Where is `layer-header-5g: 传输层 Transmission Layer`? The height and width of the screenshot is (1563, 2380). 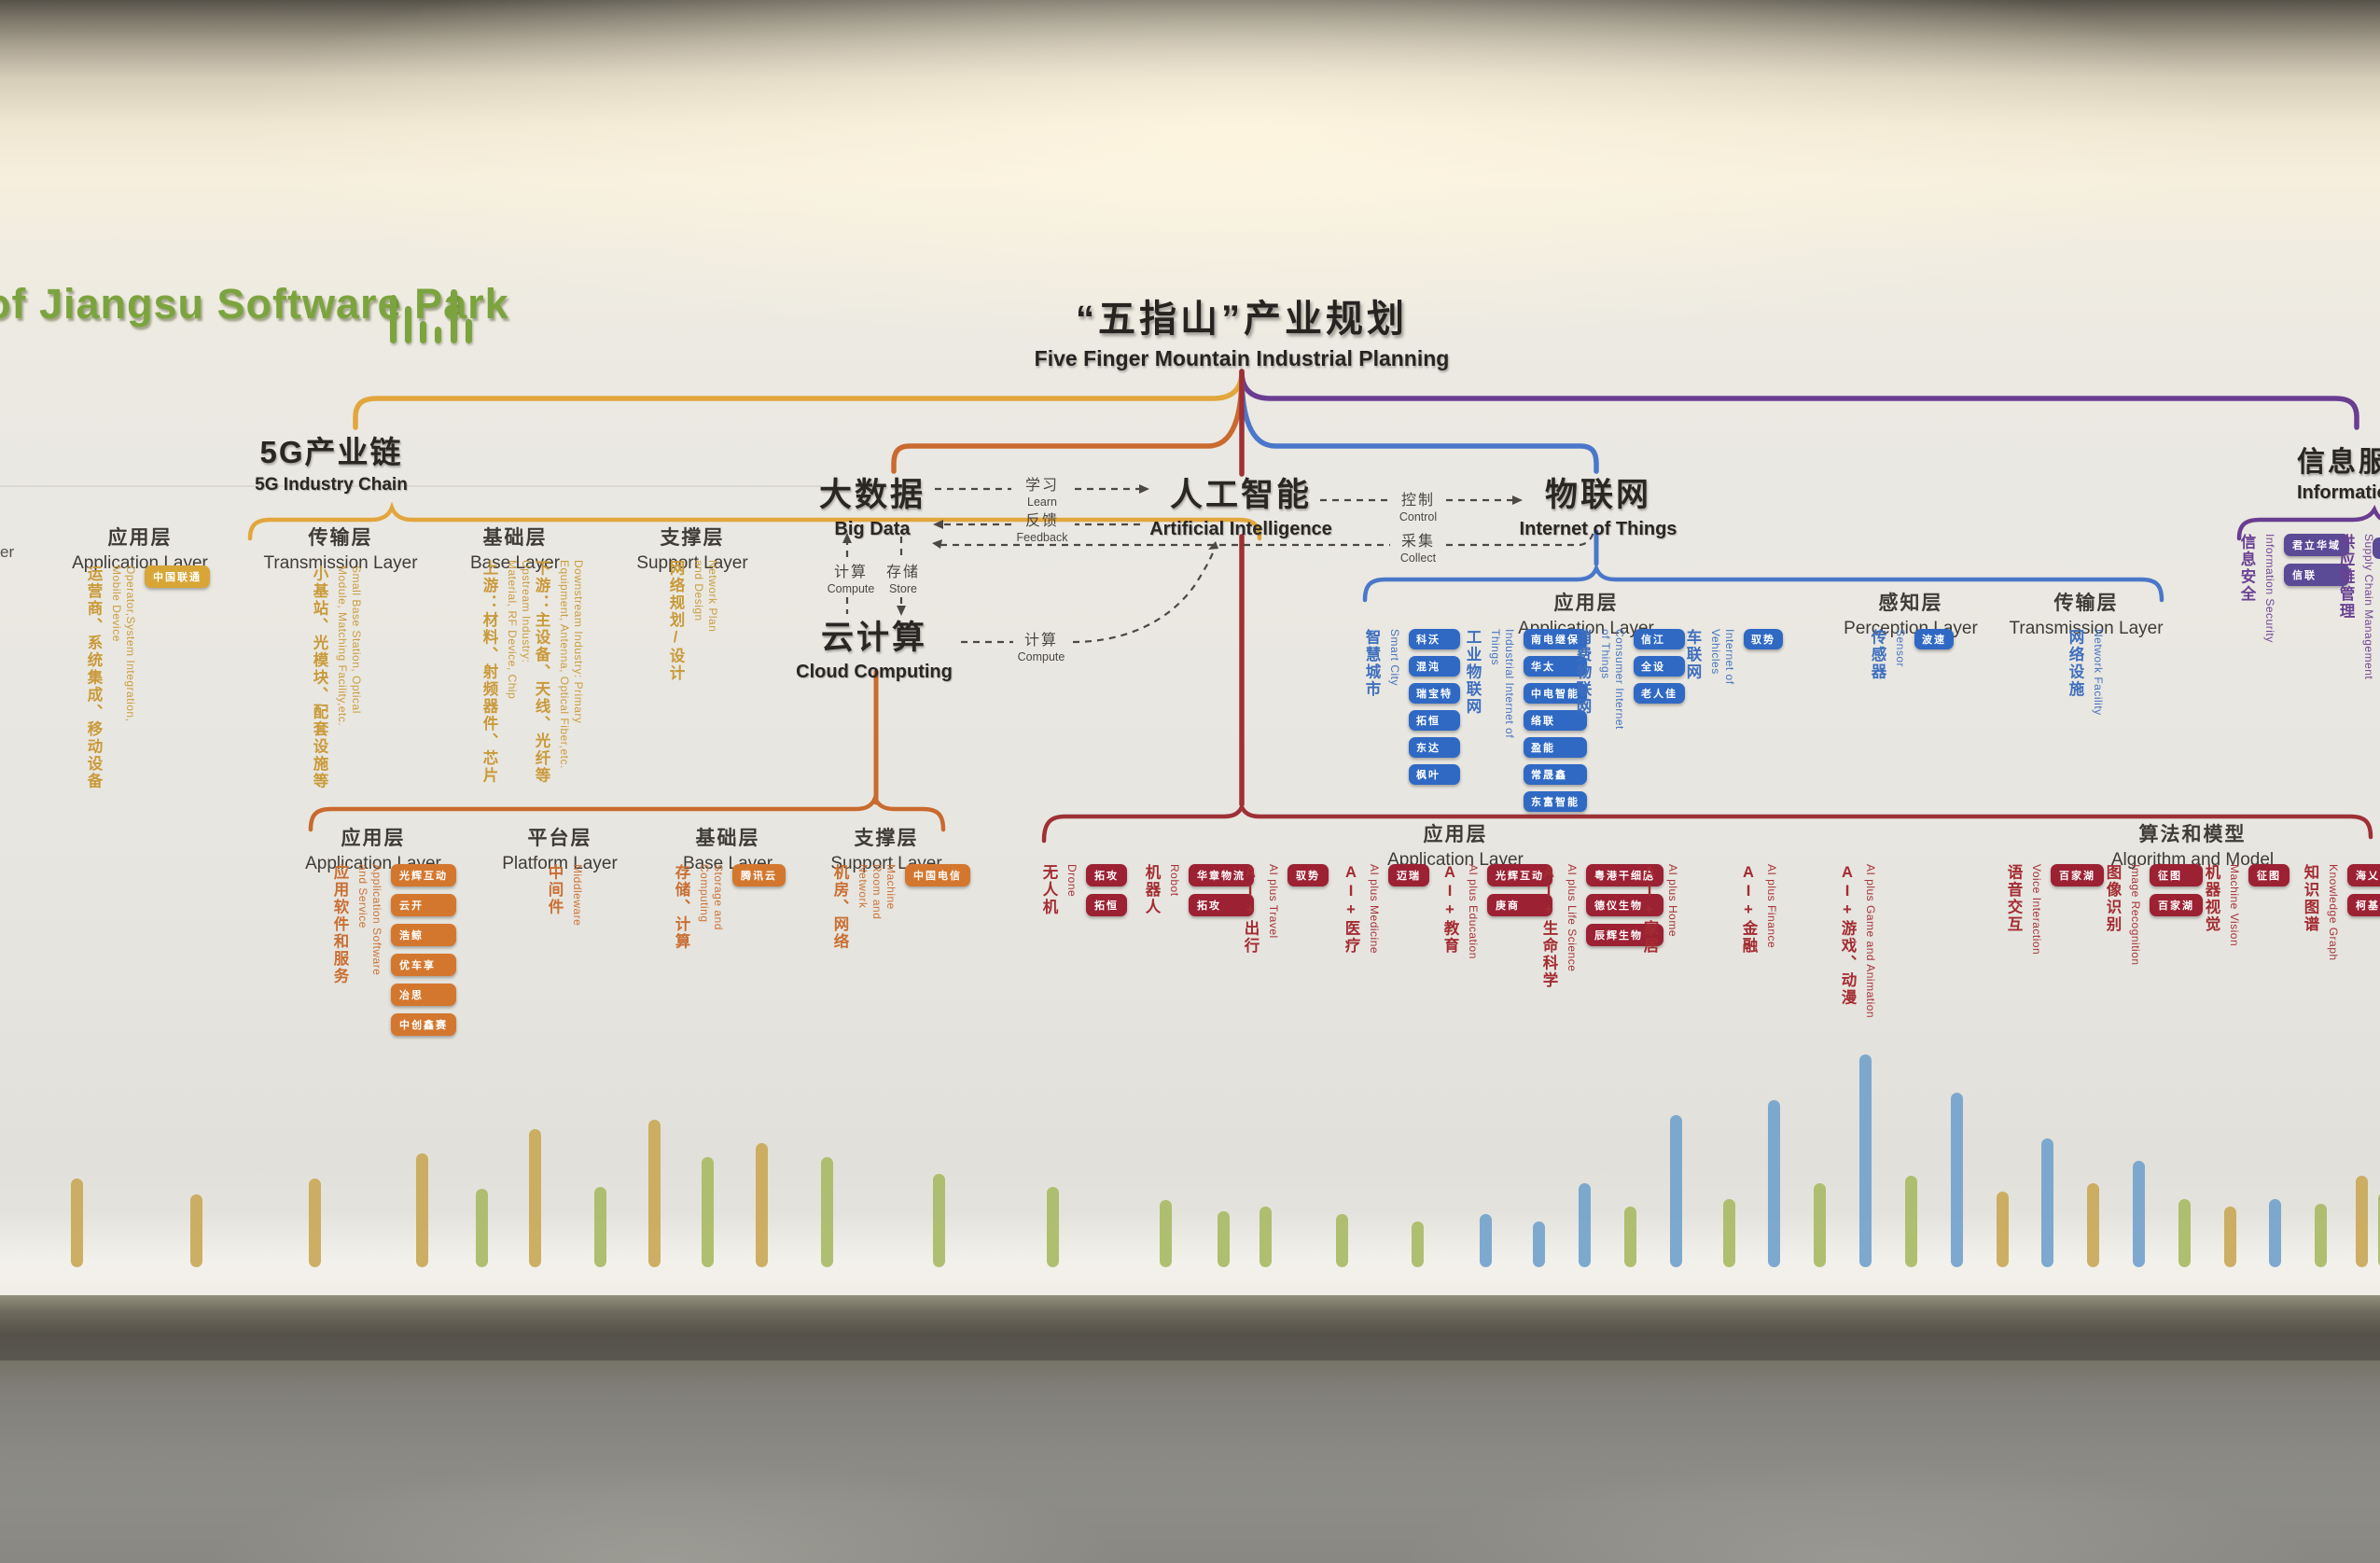 layer-header-5g: 传输层 Transmission Layer is located at coordinates (340, 548).